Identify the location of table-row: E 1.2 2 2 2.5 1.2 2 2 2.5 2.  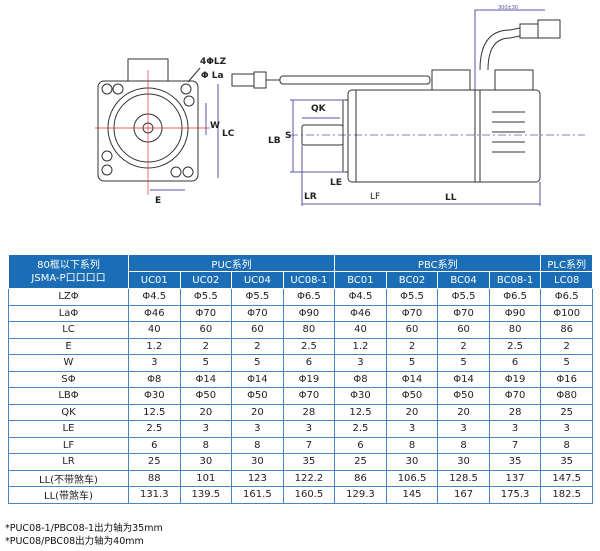
(300, 346).